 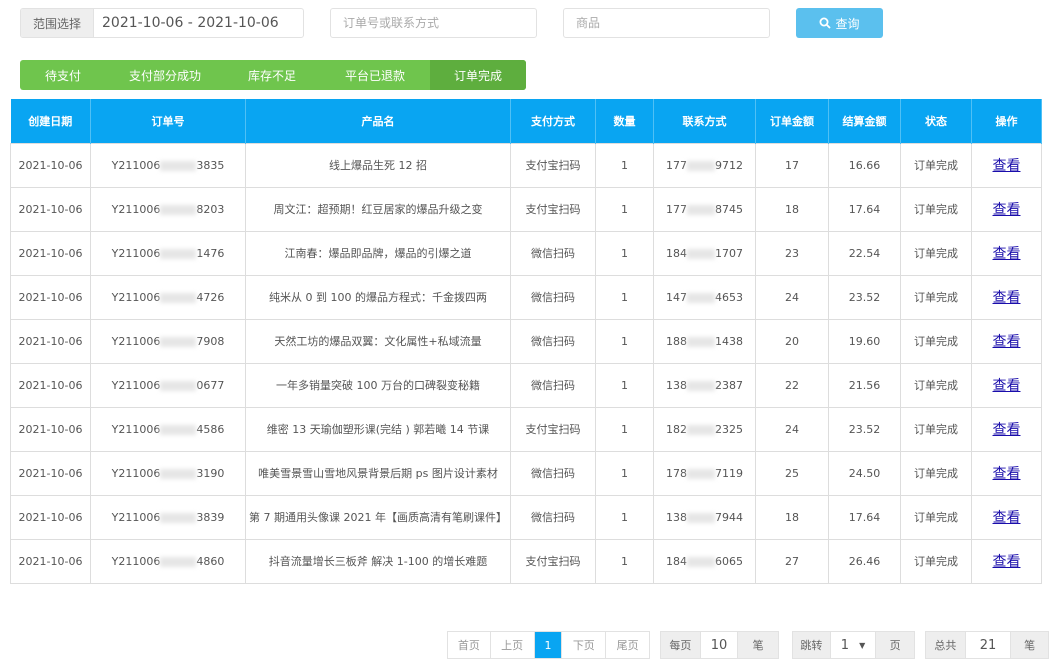 I want to click on payment-method: 支付宝扫码, so click(x=553, y=561).